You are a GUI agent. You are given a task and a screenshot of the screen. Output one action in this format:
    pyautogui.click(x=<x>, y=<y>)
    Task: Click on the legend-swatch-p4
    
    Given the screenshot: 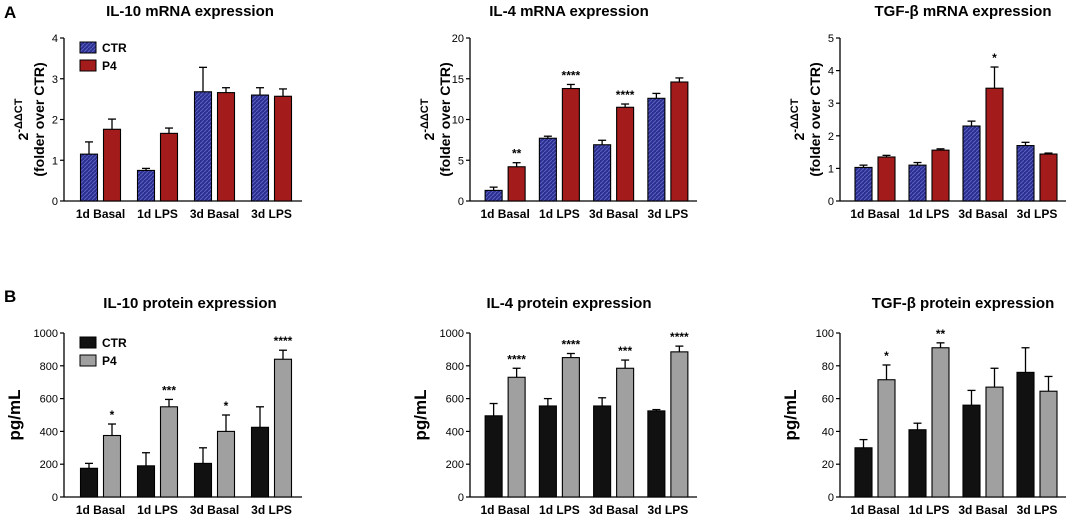 What is the action you would take?
    pyautogui.click(x=88, y=65)
    